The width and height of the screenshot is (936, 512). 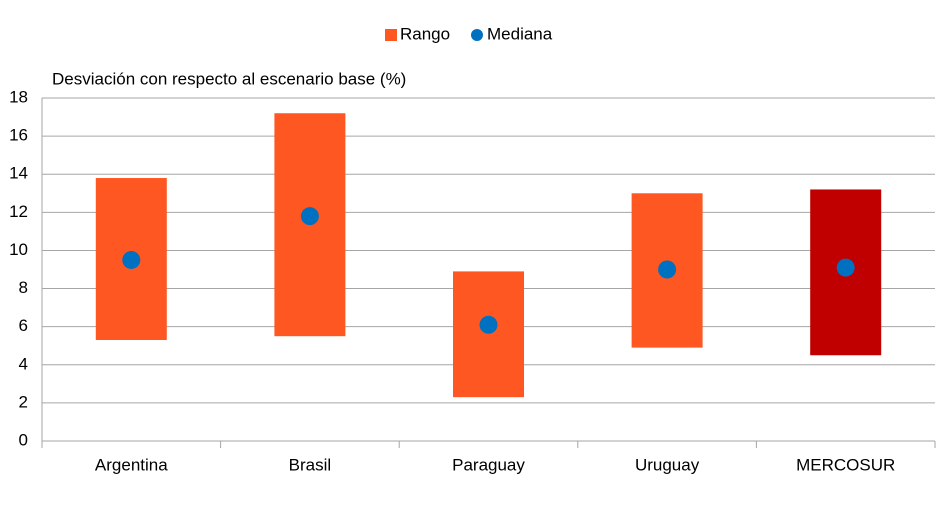 I want to click on x-tick-label: Brasil, so click(x=310, y=464).